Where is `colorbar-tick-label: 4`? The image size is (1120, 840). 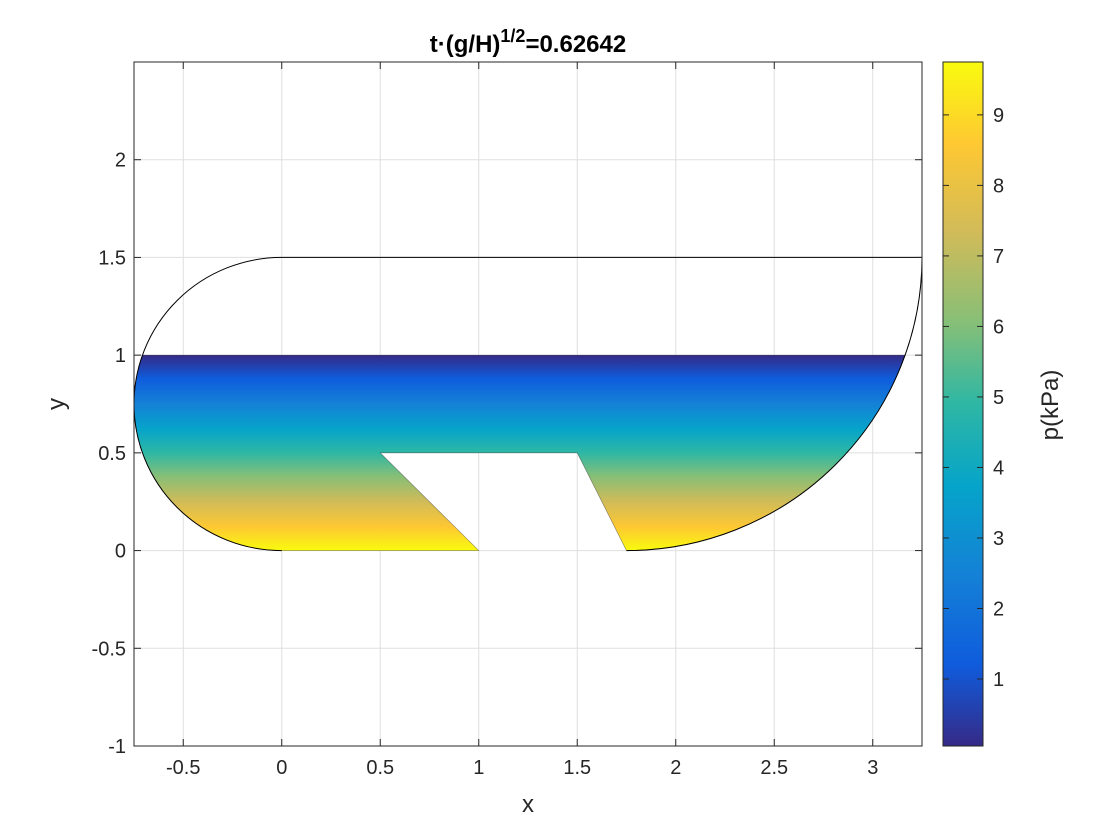
colorbar-tick-label: 4 is located at coordinates (998, 468).